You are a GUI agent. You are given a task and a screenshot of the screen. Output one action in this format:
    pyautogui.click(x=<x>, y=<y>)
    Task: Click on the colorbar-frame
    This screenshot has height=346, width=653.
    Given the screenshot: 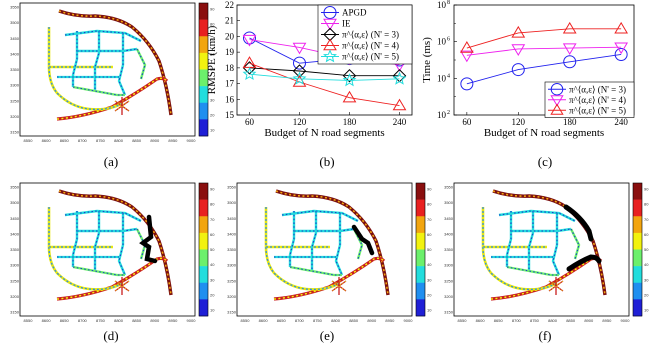 What is the action you would take?
    pyautogui.click(x=420, y=249)
    